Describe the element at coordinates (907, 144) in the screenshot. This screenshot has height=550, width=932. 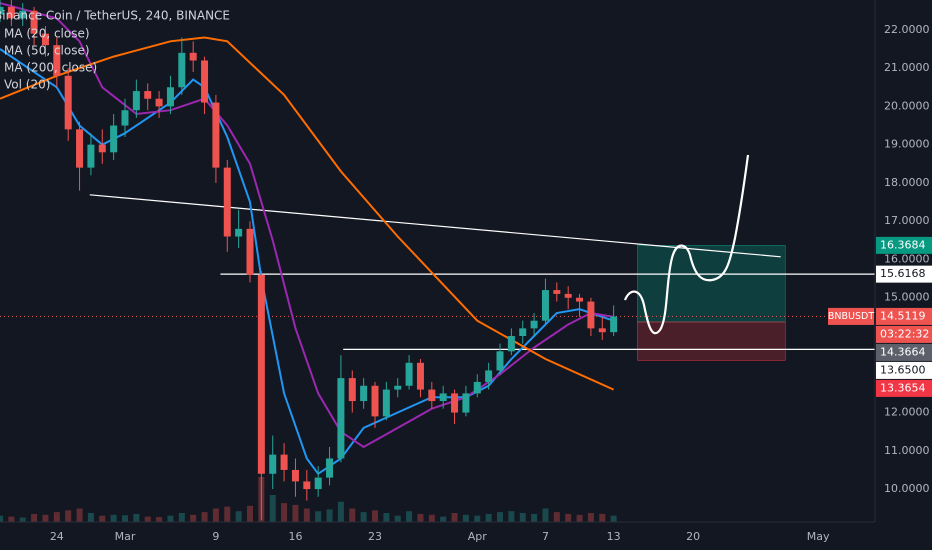
I see `y-tick-label: 19.0000` at that location.